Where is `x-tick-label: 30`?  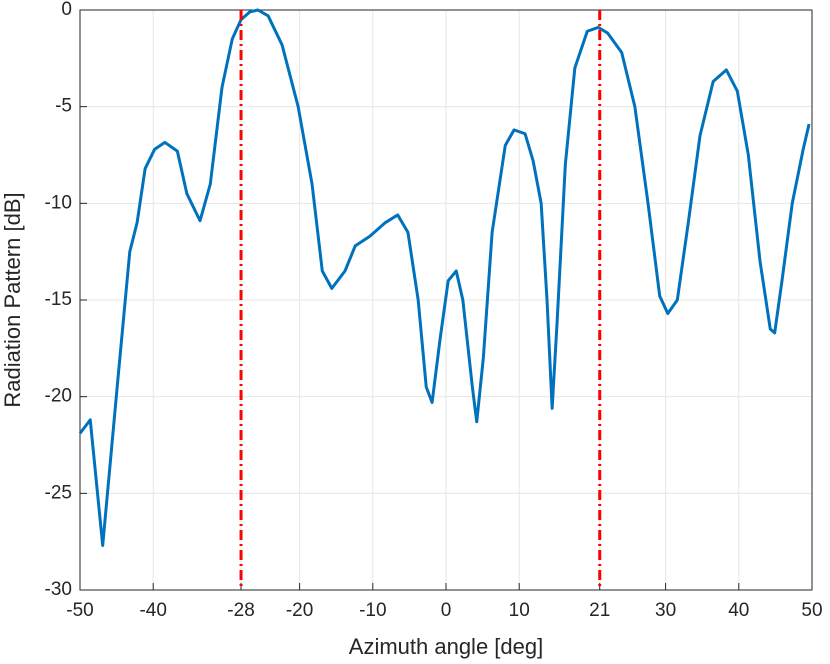 x-tick-label: 30 is located at coordinates (665, 610).